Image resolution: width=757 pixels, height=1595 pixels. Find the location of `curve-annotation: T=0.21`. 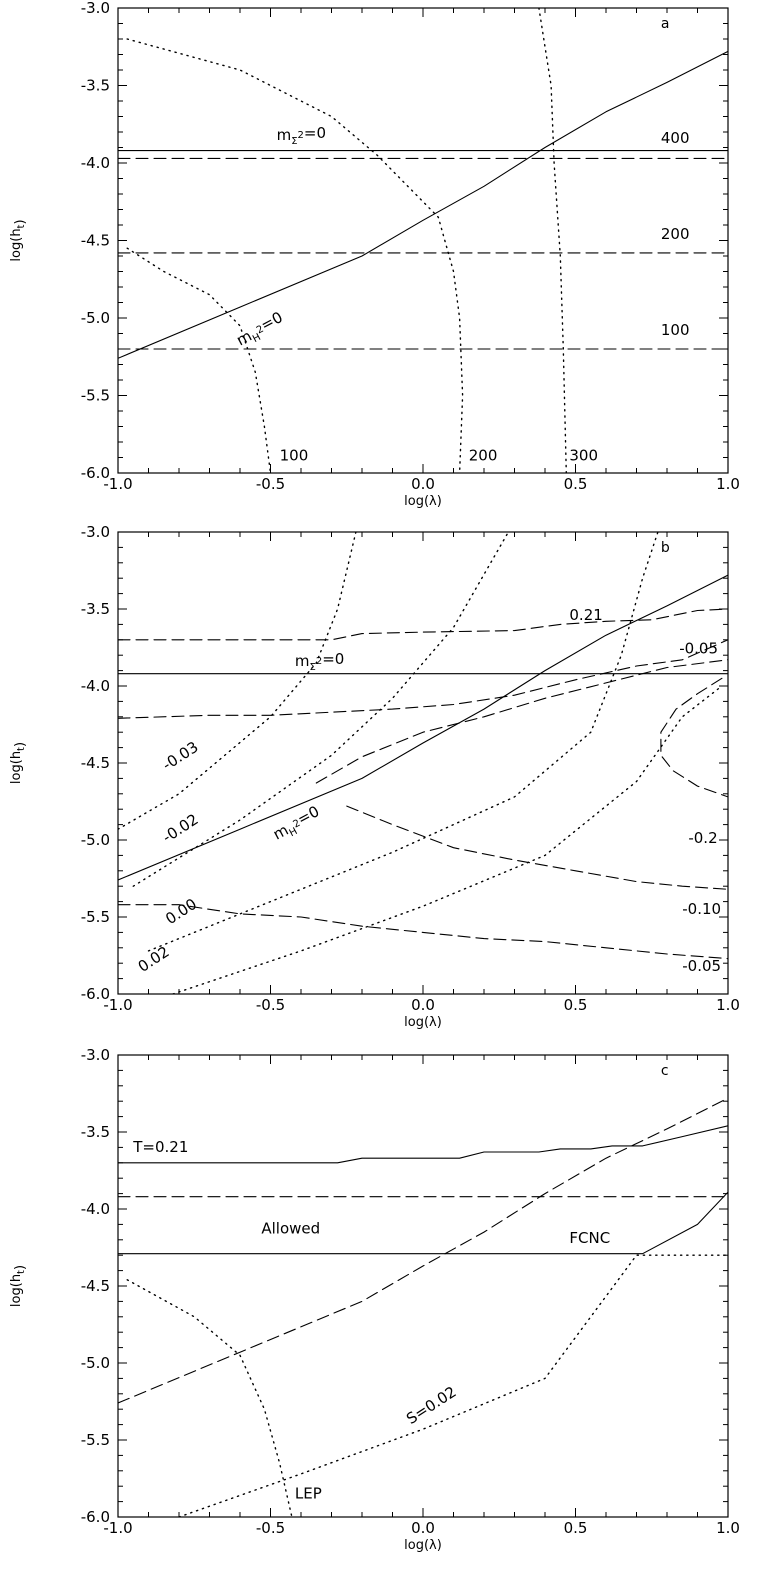

curve-annotation: T=0.21 is located at coordinates (160, 1147).